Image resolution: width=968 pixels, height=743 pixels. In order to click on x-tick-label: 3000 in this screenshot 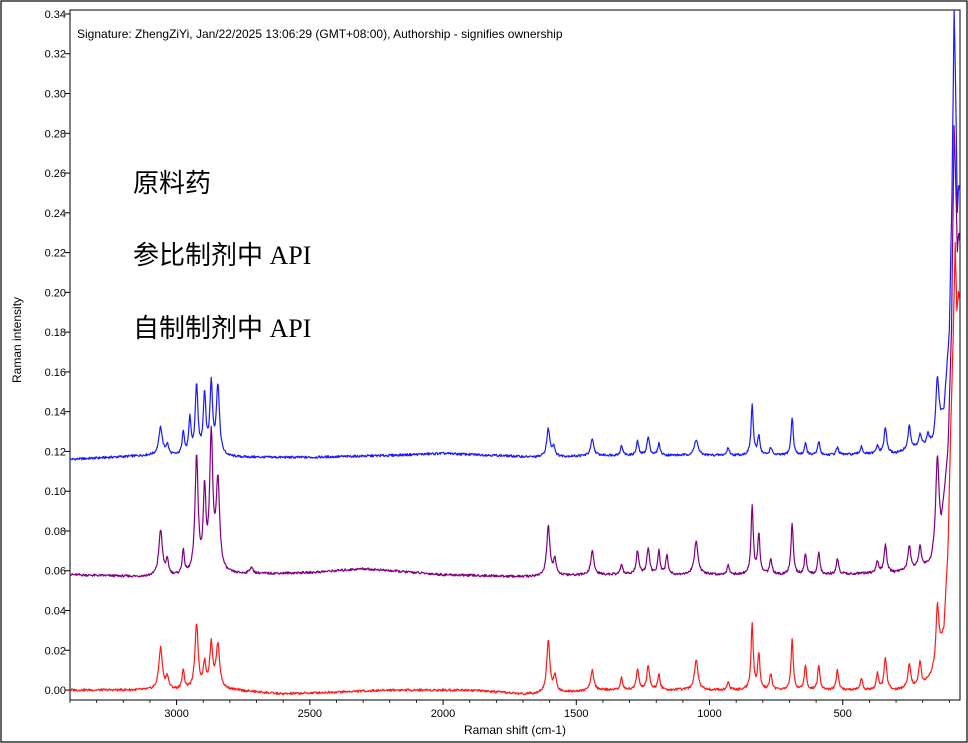, I will do `click(176, 714)`.